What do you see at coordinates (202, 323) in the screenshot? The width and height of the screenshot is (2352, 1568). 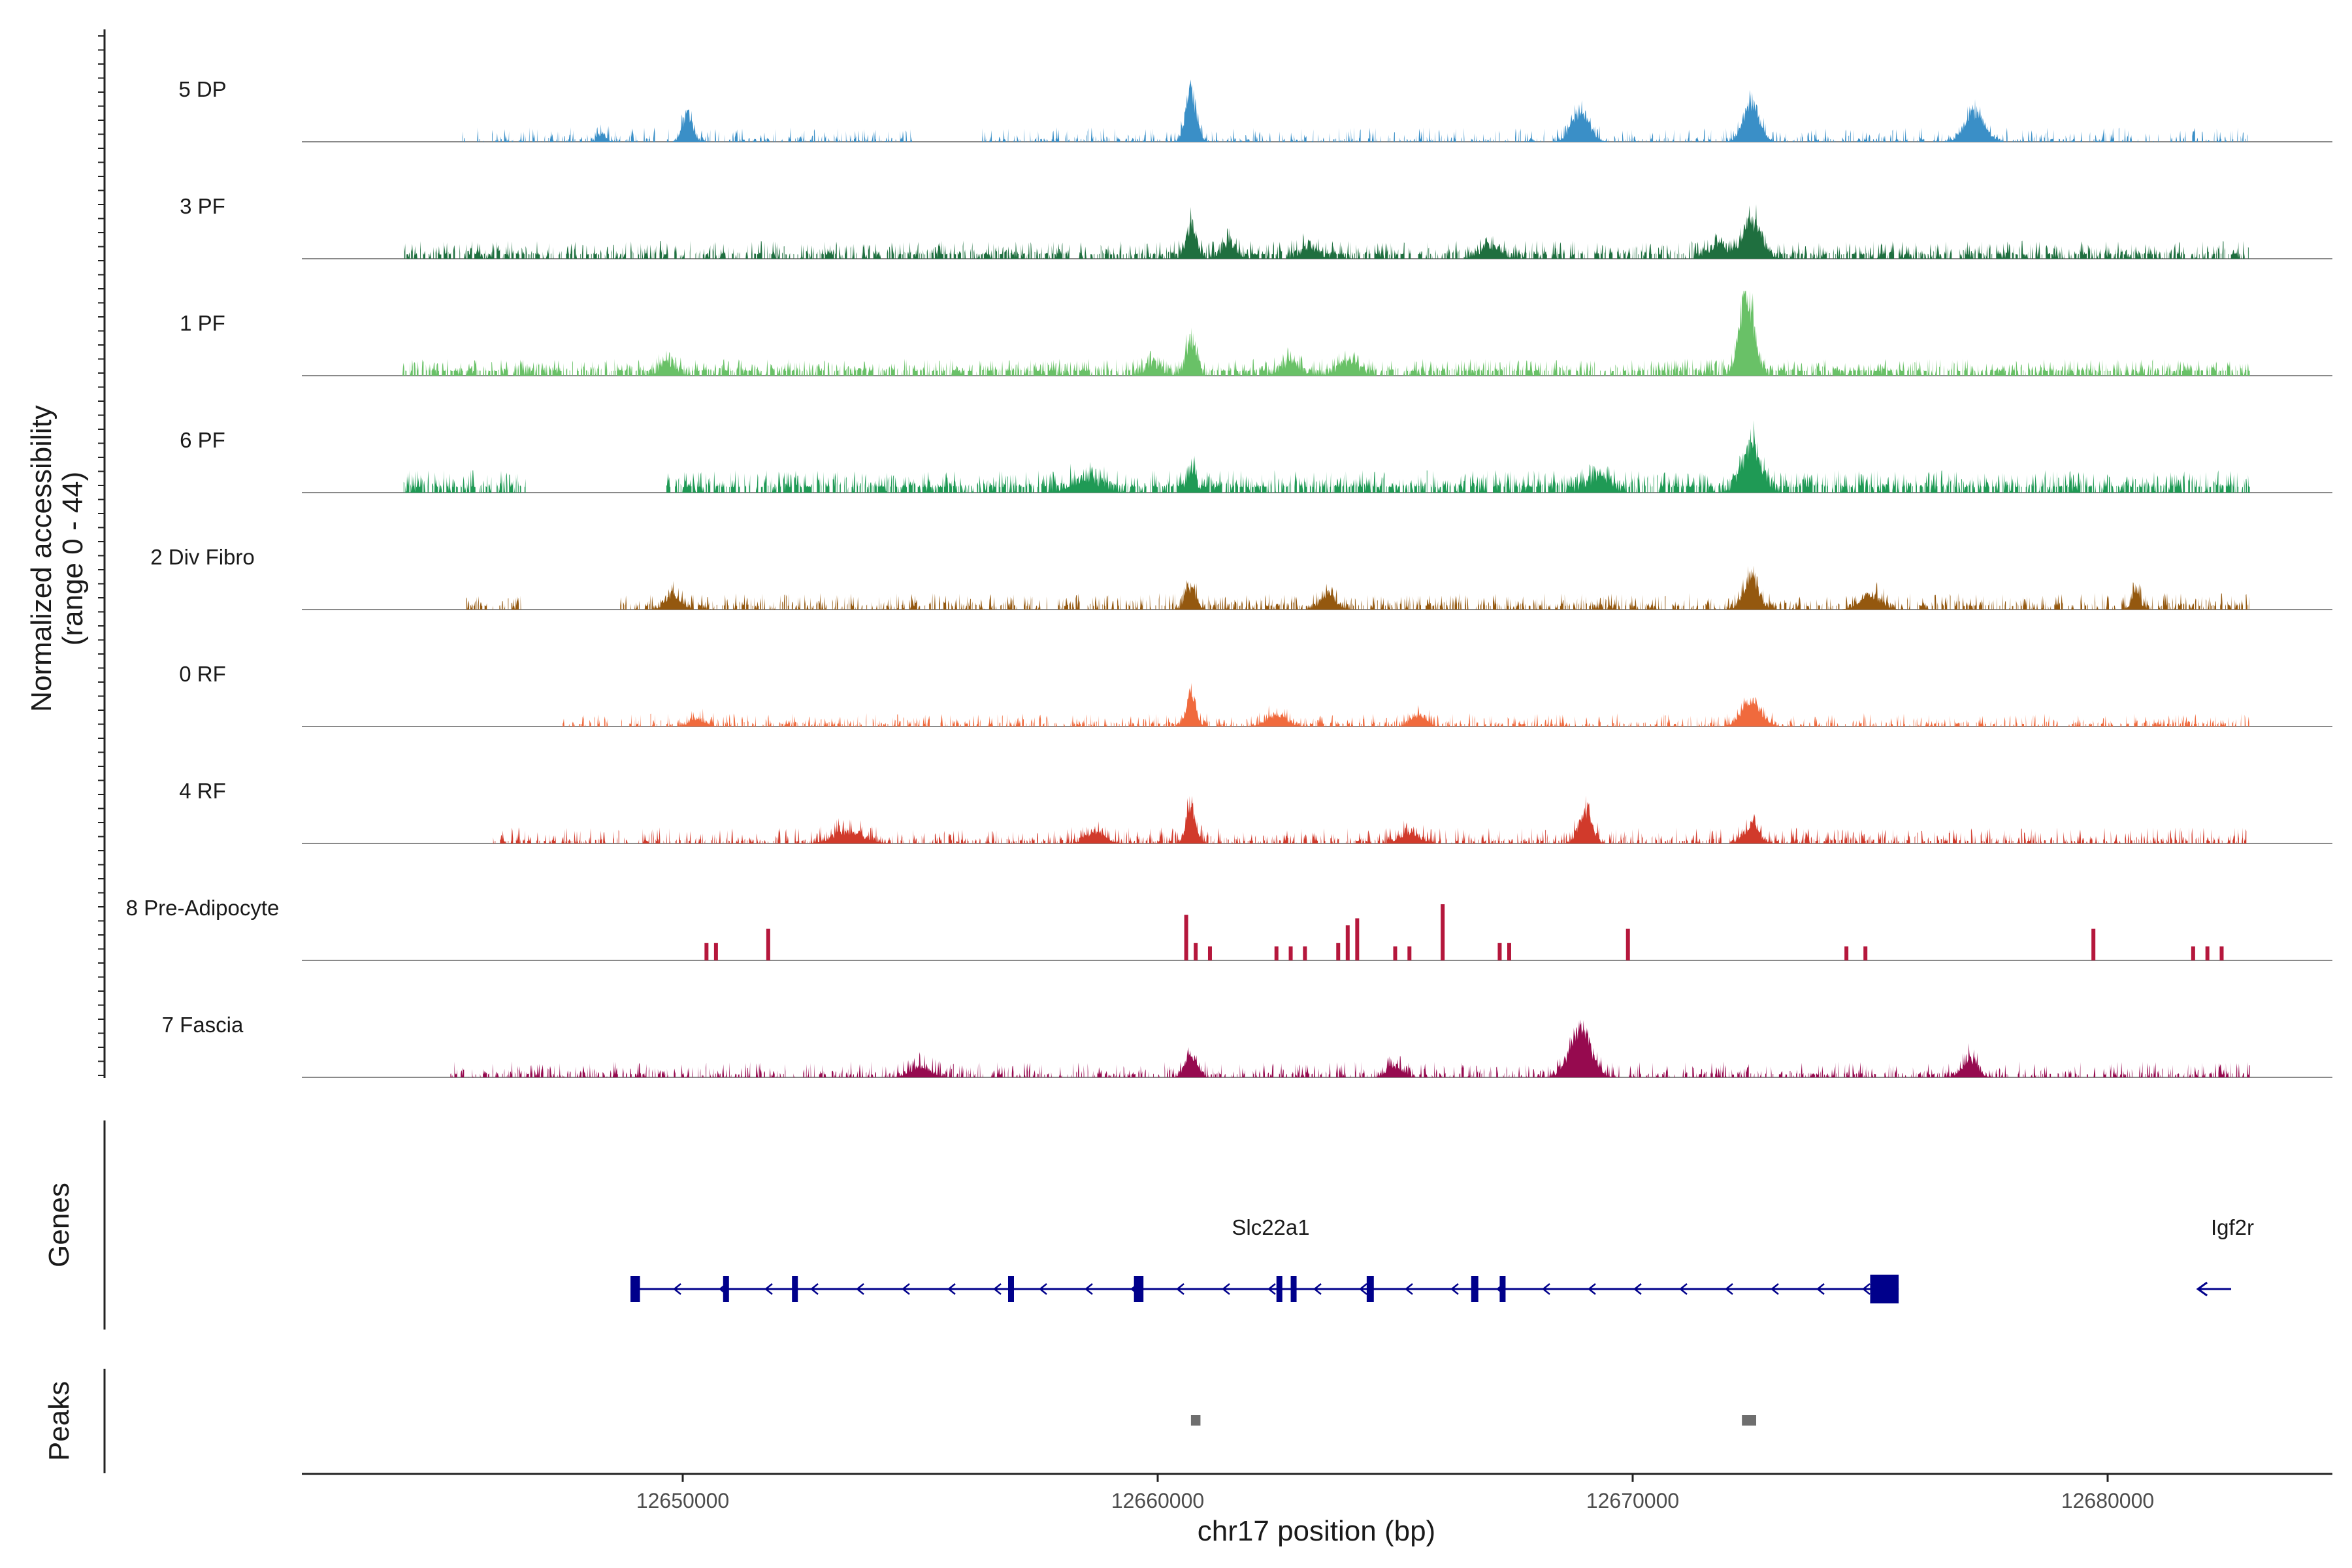 I see `track-label: 1 PF` at bounding box center [202, 323].